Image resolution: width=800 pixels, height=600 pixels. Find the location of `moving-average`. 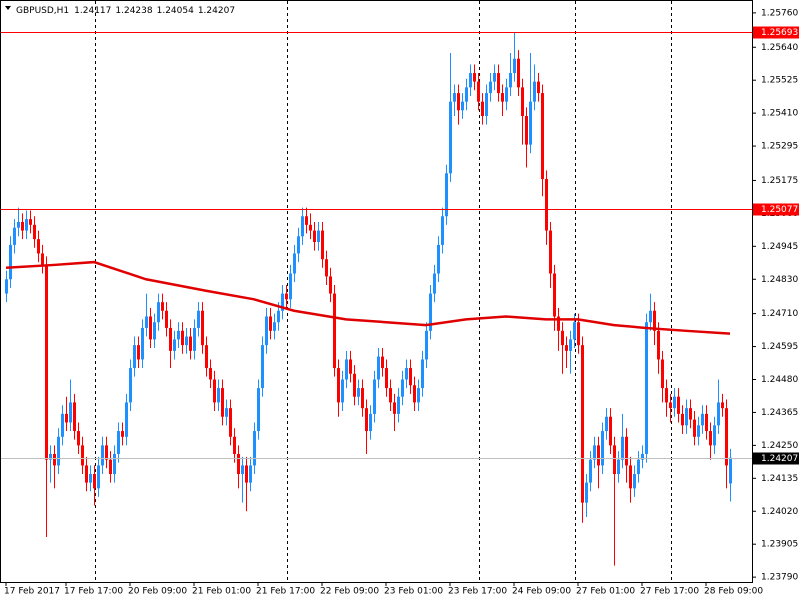

moving-average is located at coordinates (368, 297).